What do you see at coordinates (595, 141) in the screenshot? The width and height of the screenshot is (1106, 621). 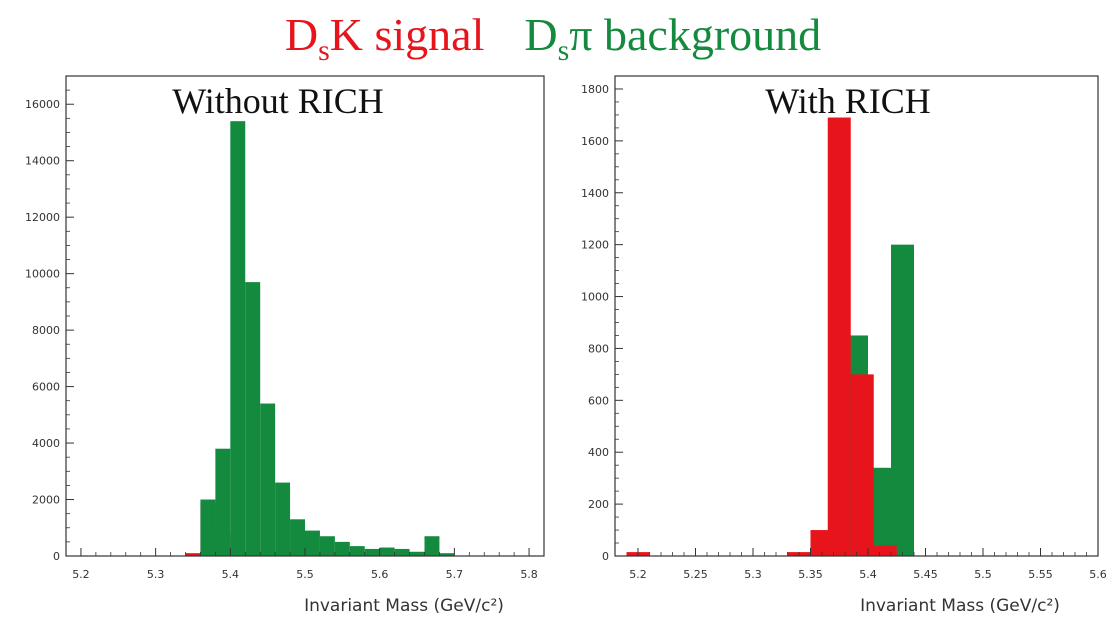 I see `y-tick-label: 1600` at bounding box center [595, 141].